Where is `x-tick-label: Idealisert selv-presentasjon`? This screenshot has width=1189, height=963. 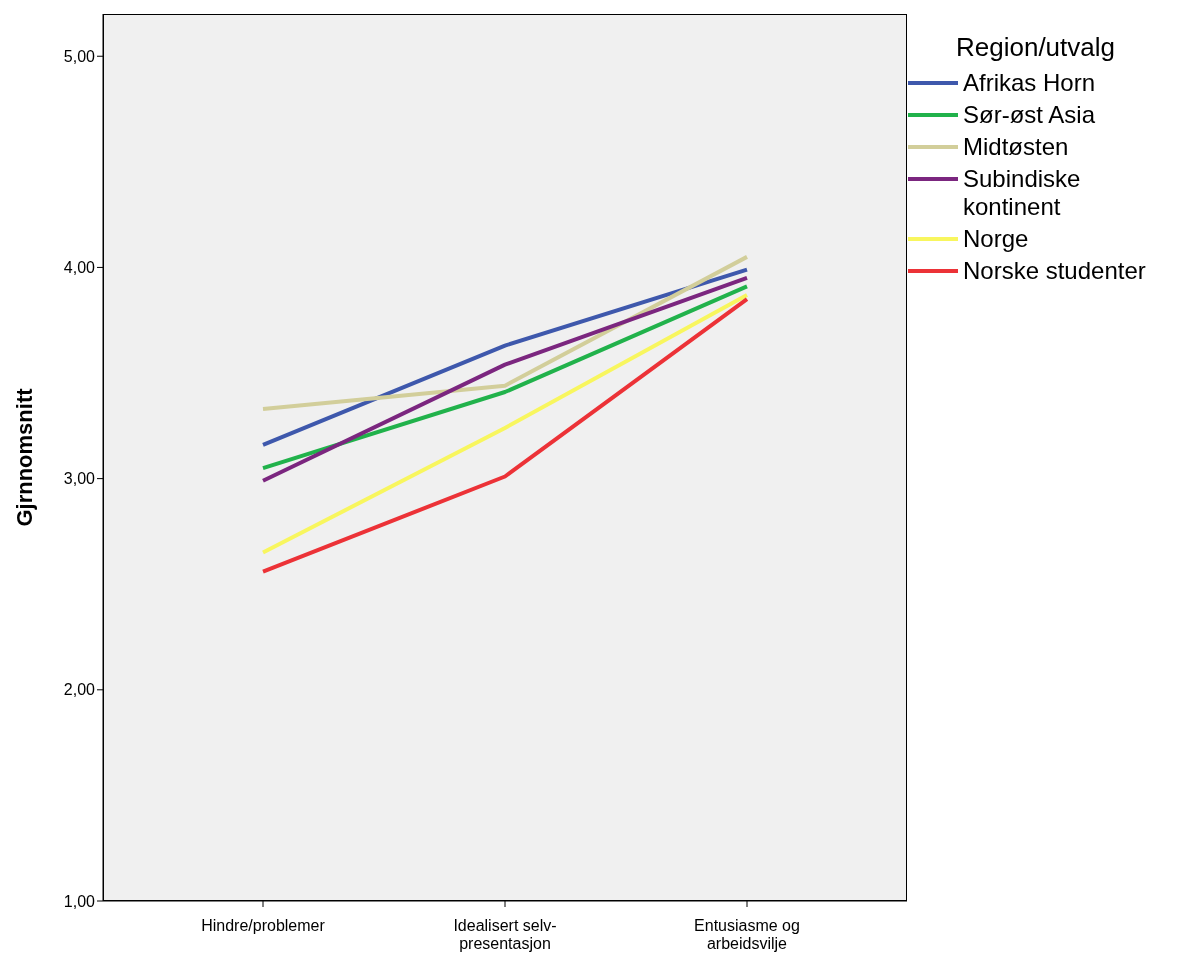
x-tick-label: Idealisert selv-presentasjon is located at coordinates (505, 934).